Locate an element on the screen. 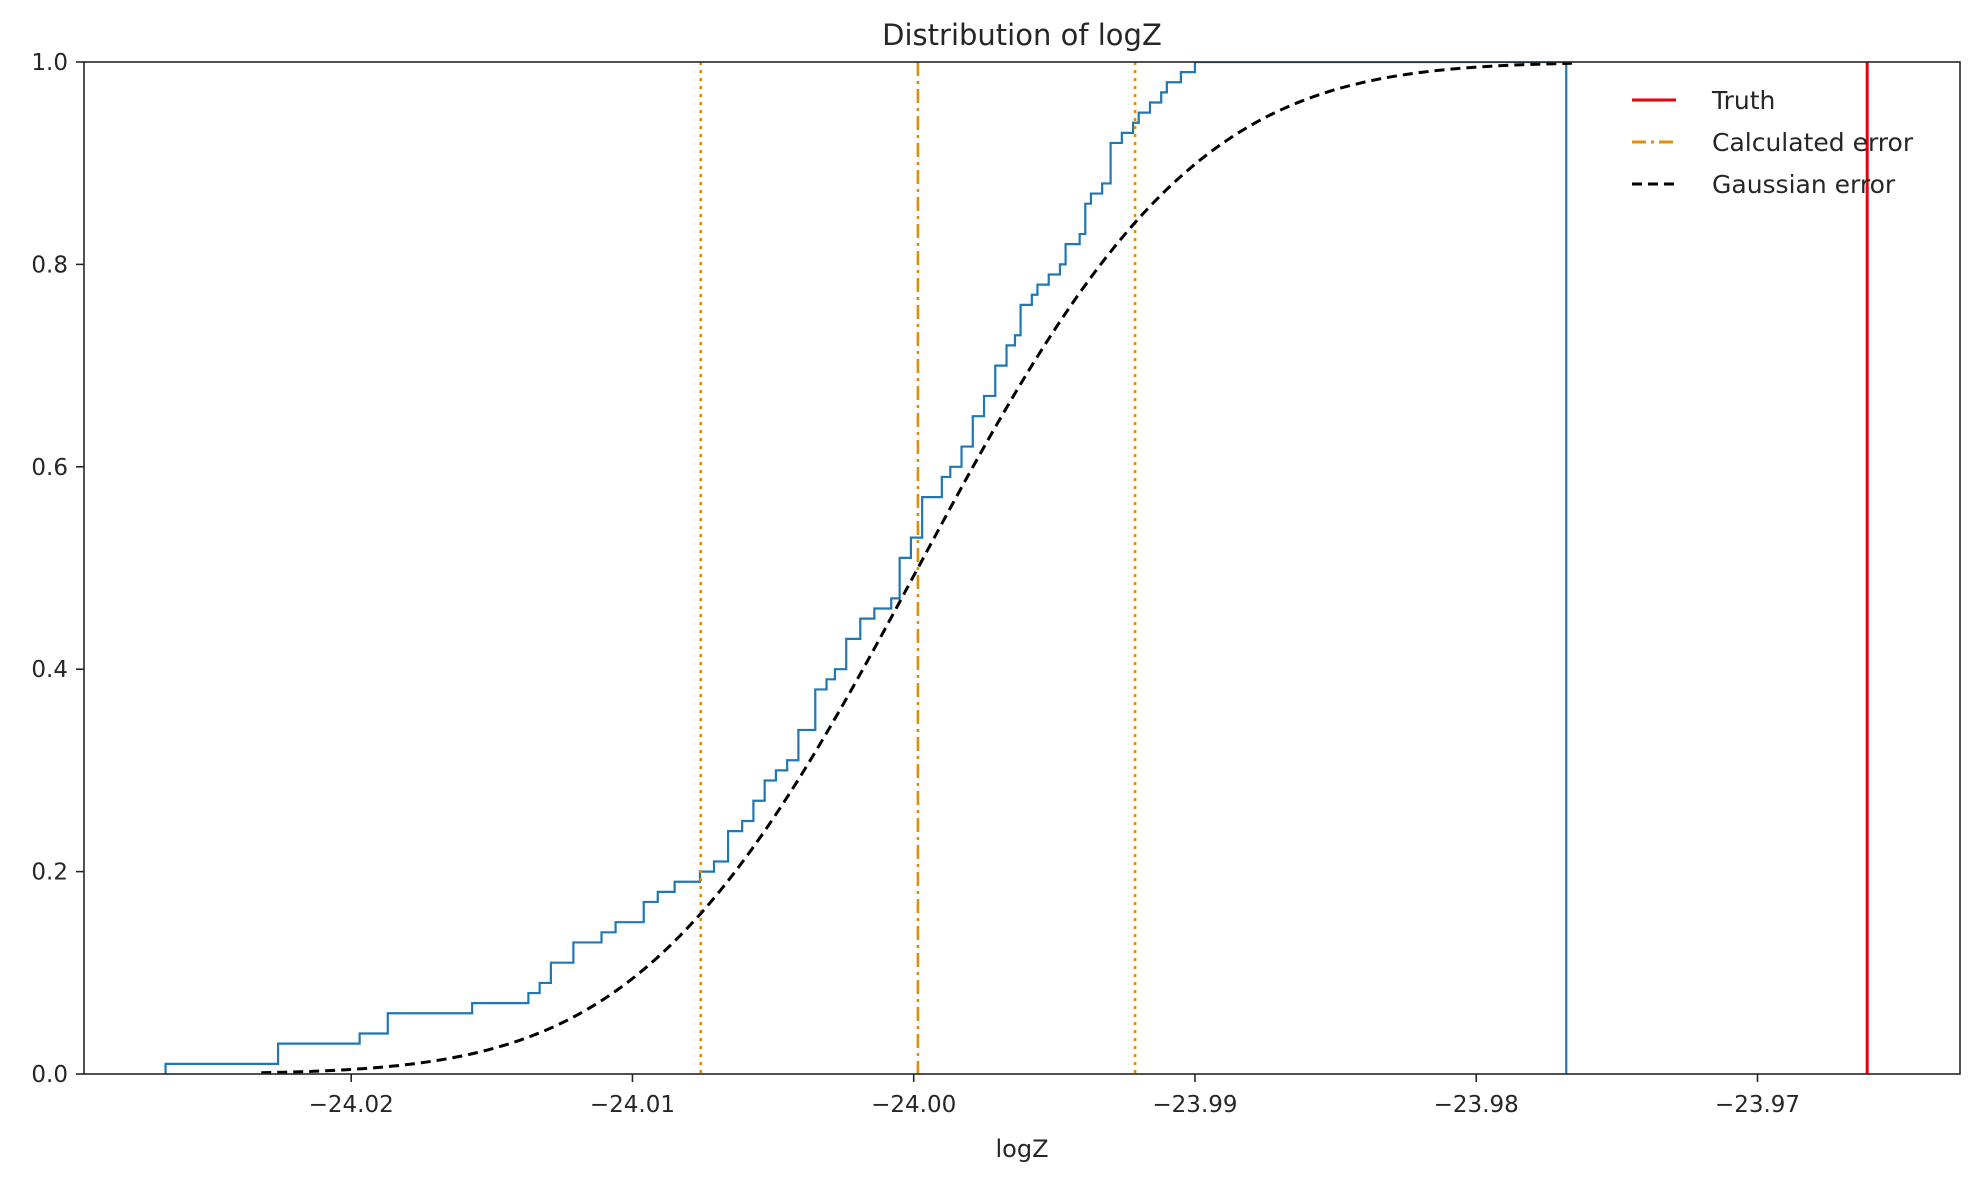 This screenshot has width=1979, height=1181. x-tick-label: −24.01 is located at coordinates (632, 1105).